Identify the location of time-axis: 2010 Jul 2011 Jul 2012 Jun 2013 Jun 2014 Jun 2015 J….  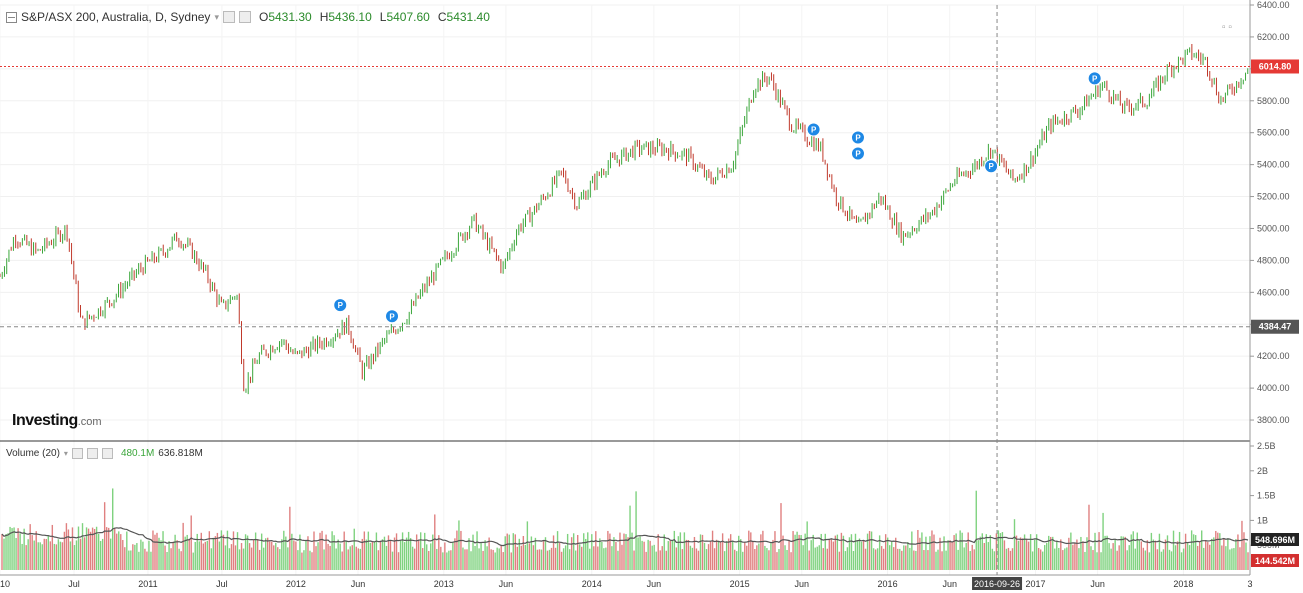
(626, 584).